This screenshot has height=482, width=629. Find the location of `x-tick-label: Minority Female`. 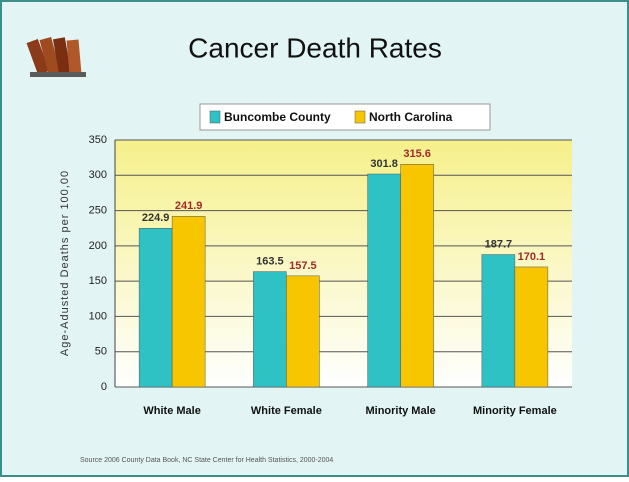

x-tick-label: Minority Female is located at coordinates (515, 411).